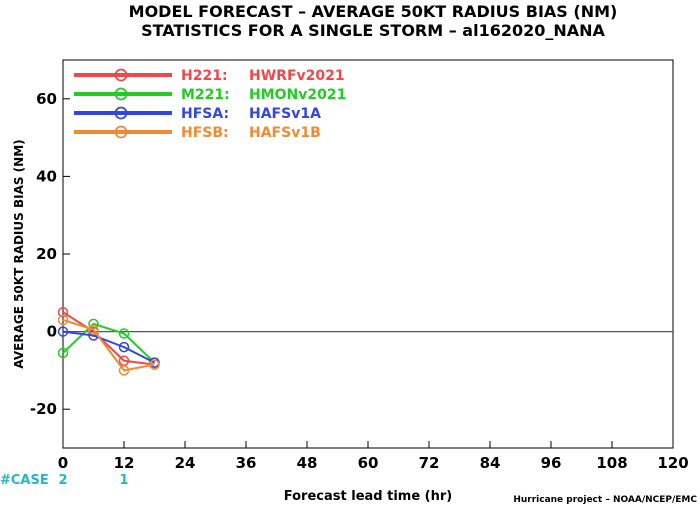 This screenshot has width=700, height=506. What do you see at coordinates (46, 99) in the screenshot?
I see `y-tick-label: 60` at bounding box center [46, 99].